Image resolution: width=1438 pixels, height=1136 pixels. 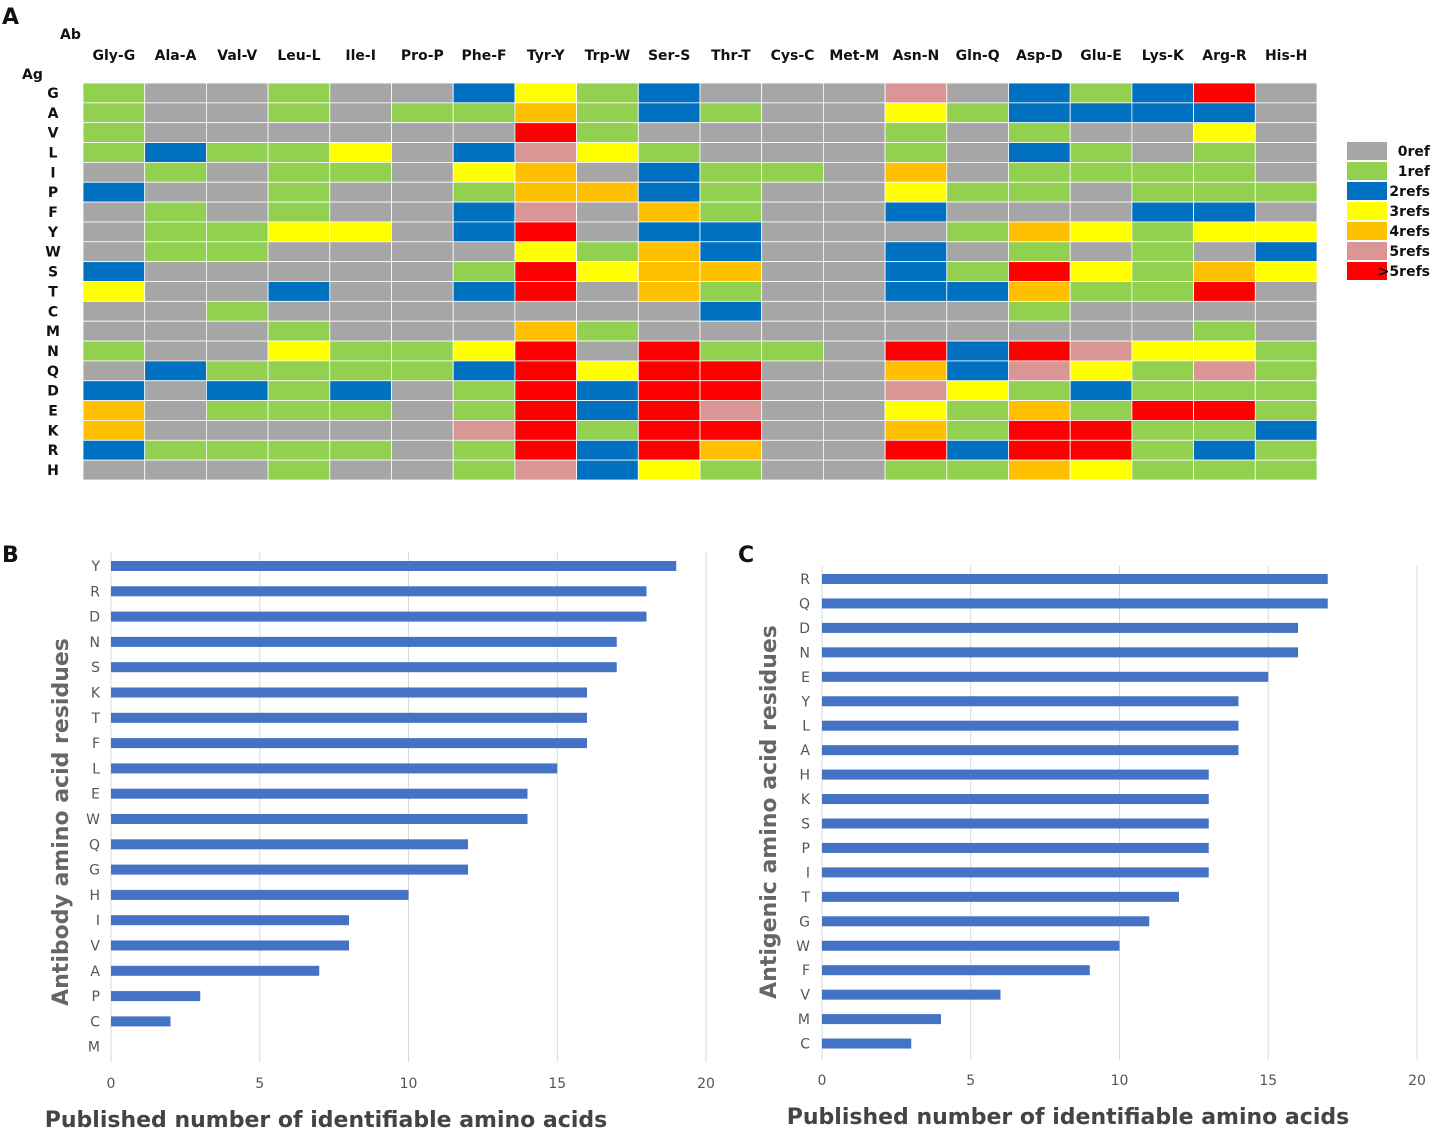 What do you see at coordinates (1409, 212) in the screenshot?
I see `legend-label: 3refs` at bounding box center [1409, 212].